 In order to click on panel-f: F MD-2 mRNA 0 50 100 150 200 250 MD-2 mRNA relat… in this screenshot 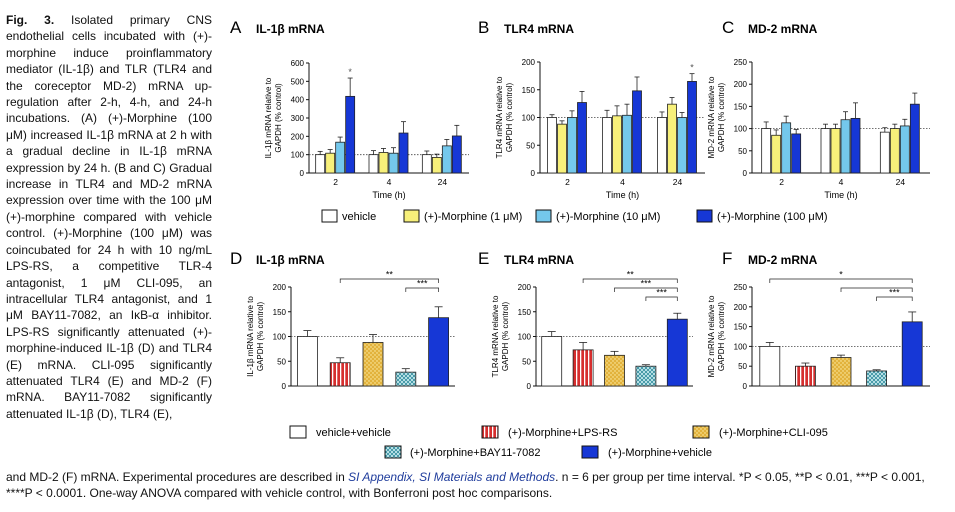, I will do `click(818, 320)`.